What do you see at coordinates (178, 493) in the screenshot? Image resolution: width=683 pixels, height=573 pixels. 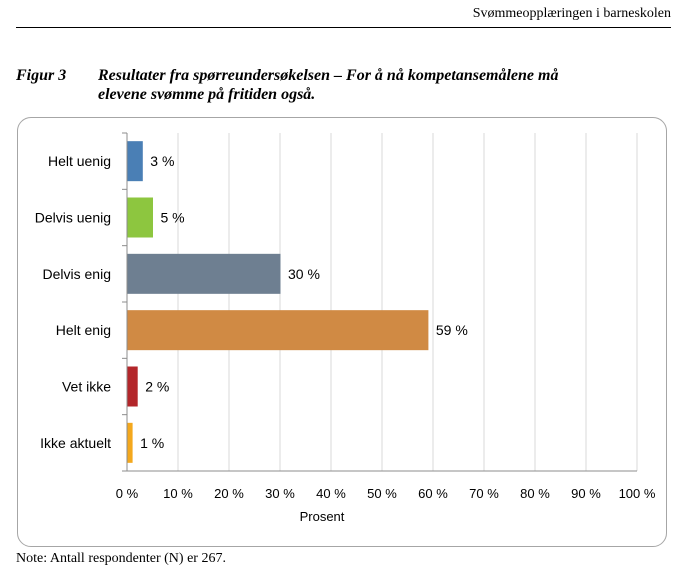 I see `x-tick-label: 10 %` at bounding box center [178, 493].